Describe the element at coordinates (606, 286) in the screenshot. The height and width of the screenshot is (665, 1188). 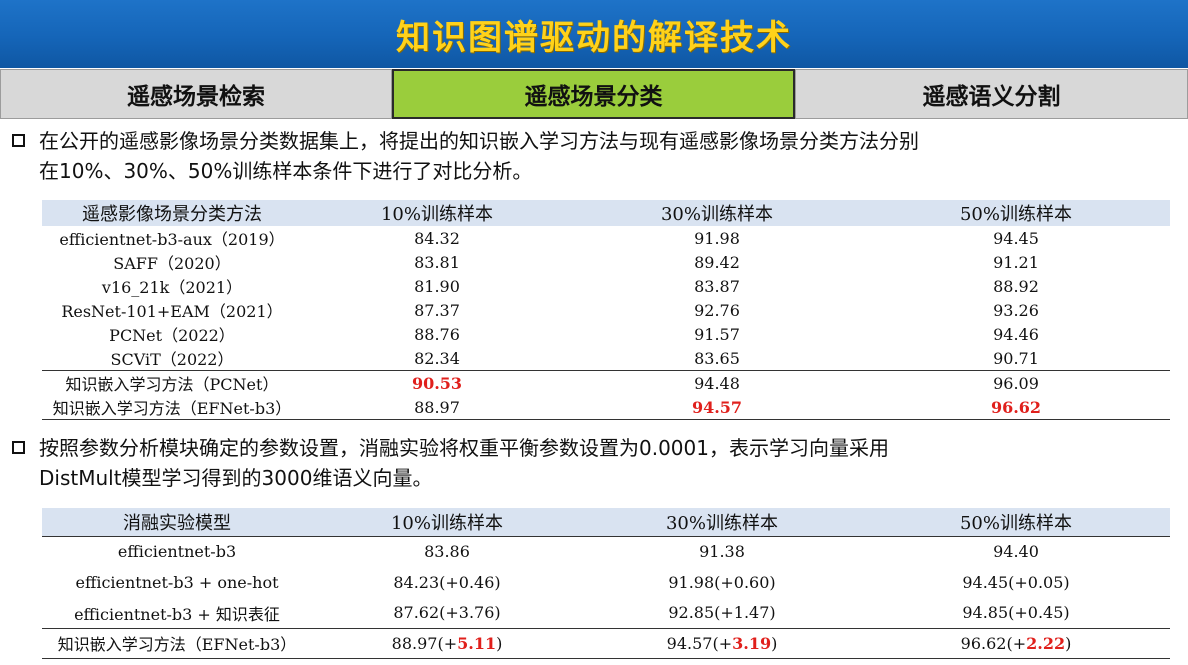
I see `table-row: v16_21k（2021） 81.90 83.87 88.92` at that location.